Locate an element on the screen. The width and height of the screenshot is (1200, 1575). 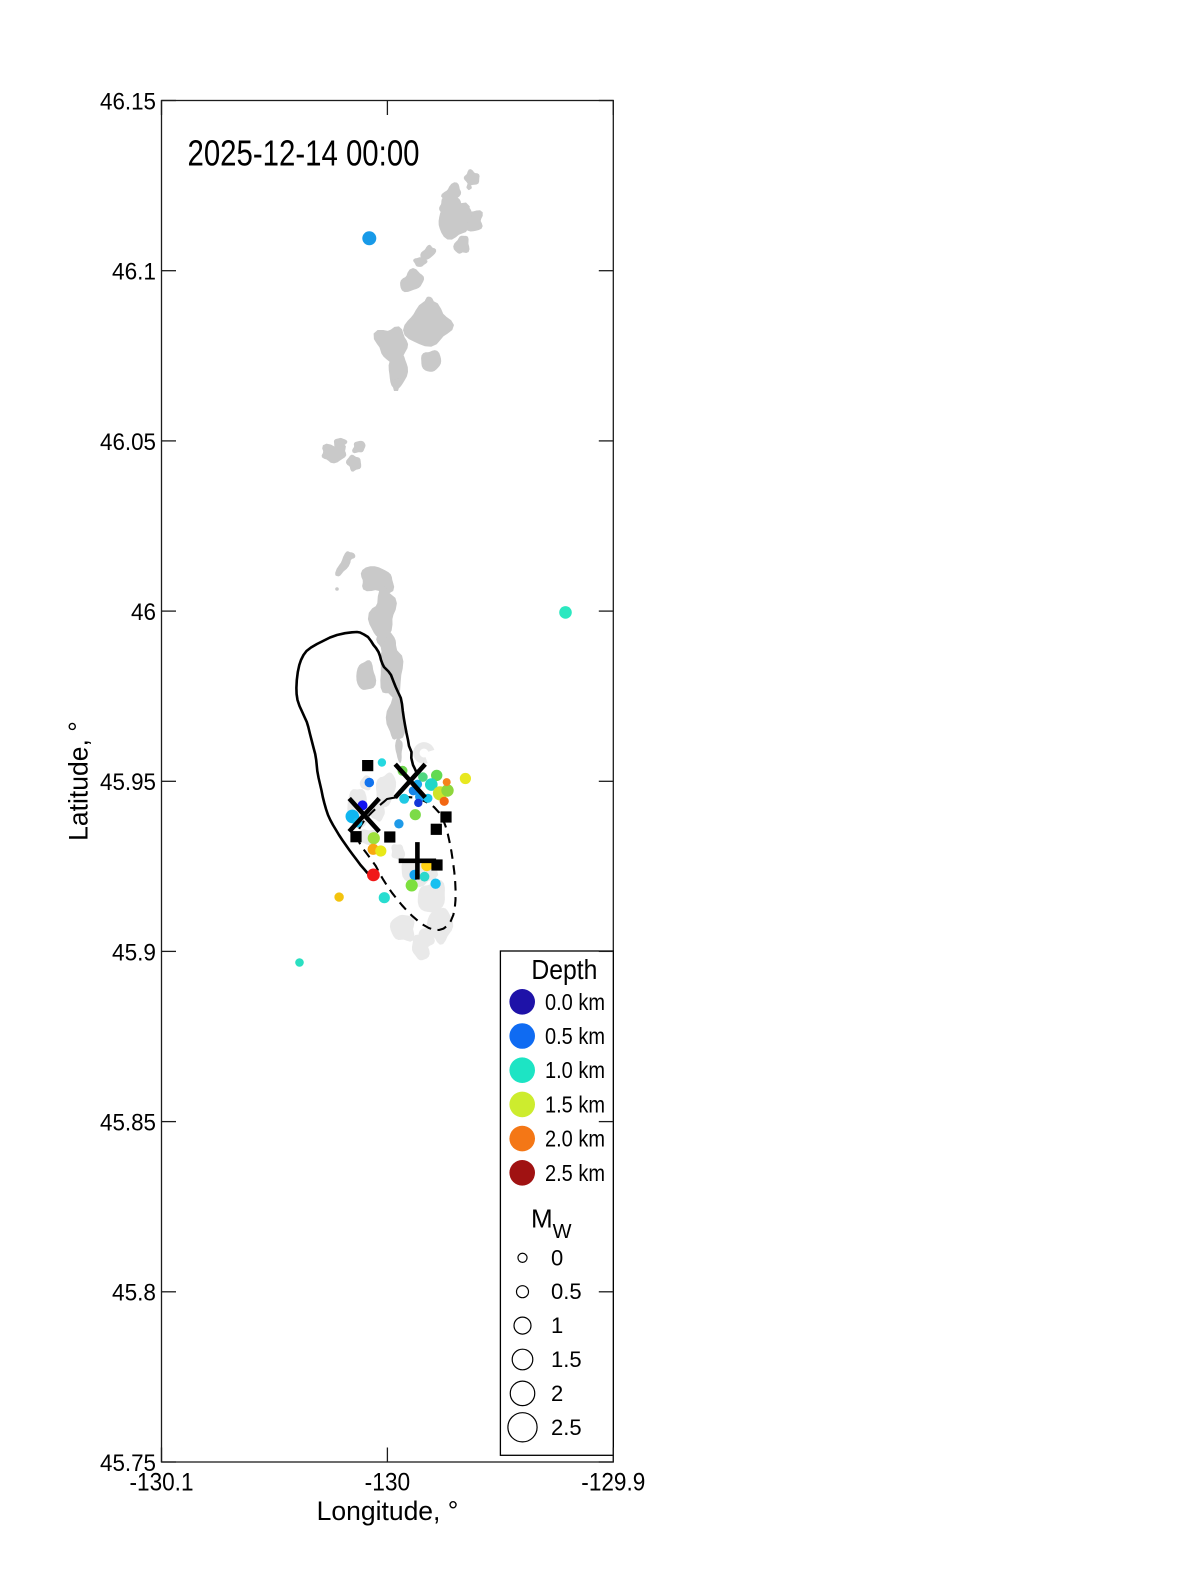
svg-text: 2025-12-14 00:00 is located at coordinates (304, 153).